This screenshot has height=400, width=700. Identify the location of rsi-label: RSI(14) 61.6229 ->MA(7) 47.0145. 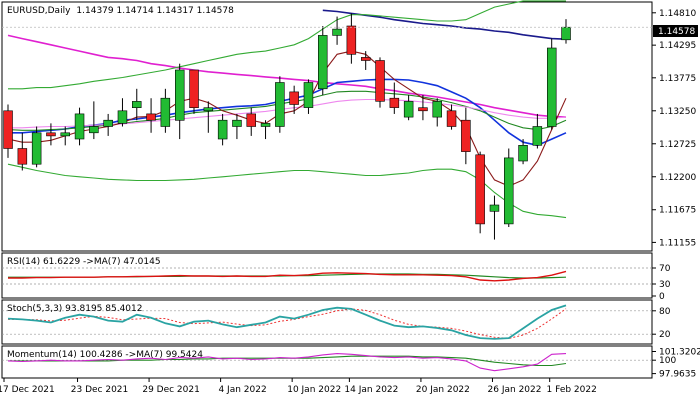
(84, 262).